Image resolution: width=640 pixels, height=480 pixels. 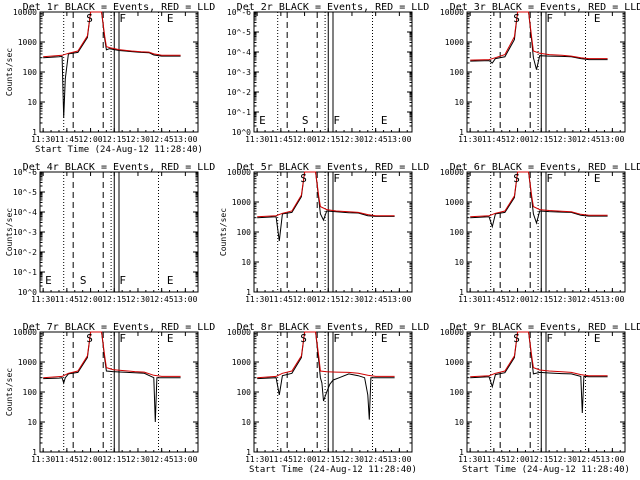 I want to click on panel-title: Det 2r BLACK = Events, RED = LLD, so click(x=333, y=7).